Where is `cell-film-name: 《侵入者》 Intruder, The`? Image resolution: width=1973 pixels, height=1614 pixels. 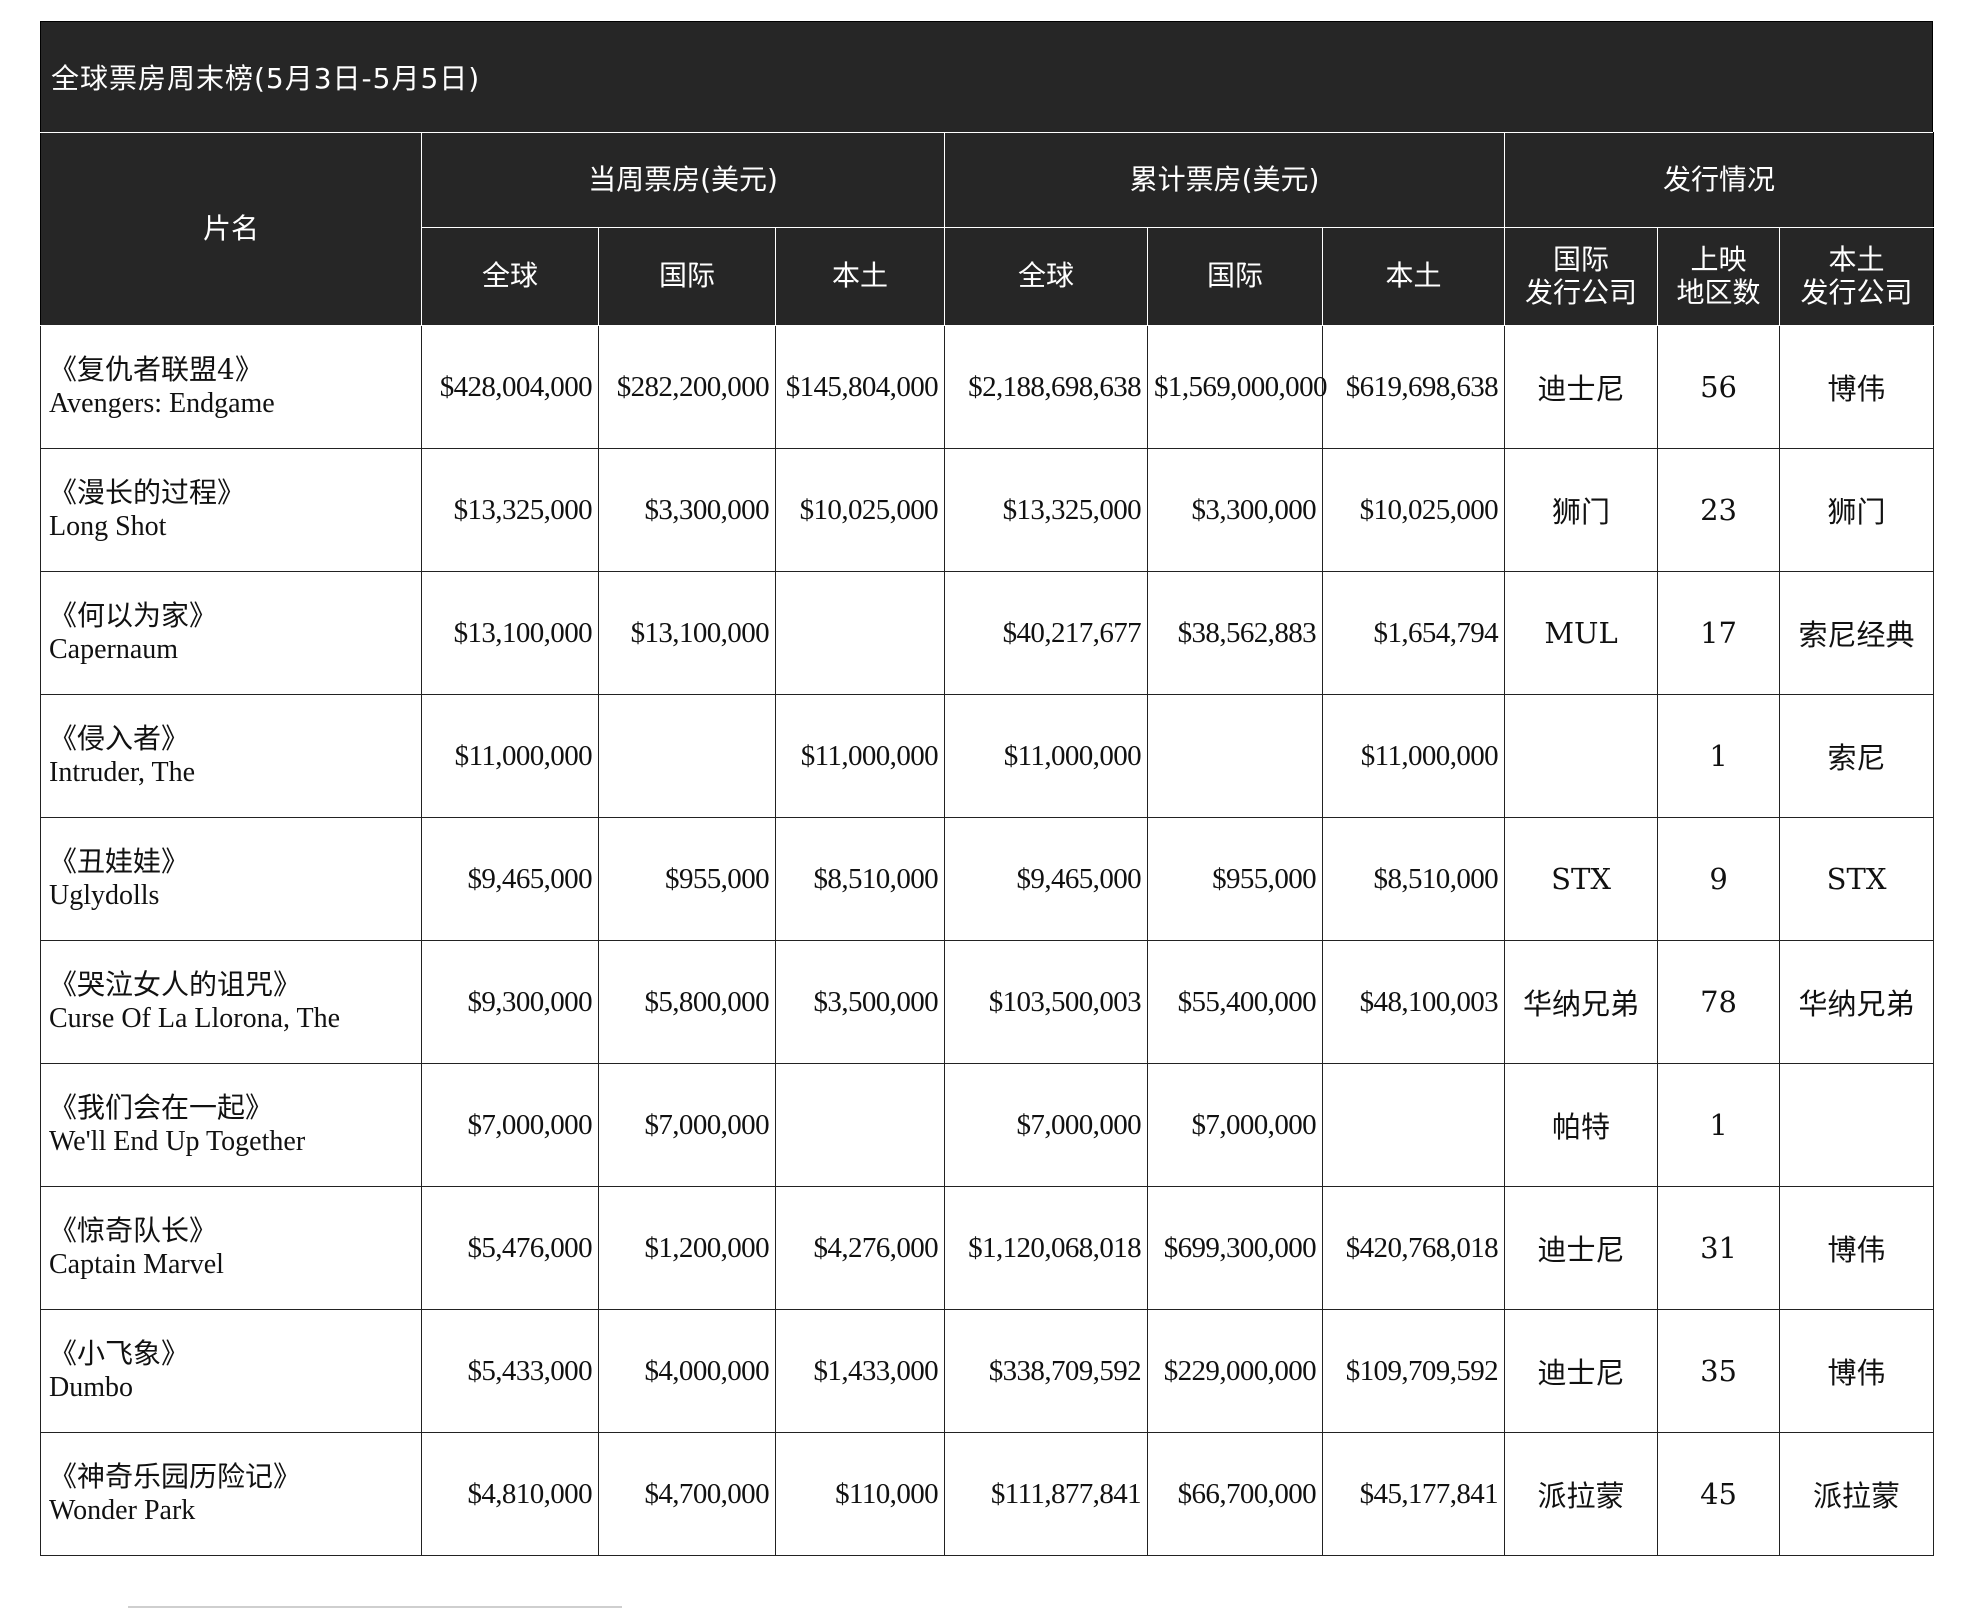 cell-film-name: 《侵入者》 Intruder, The is located at coordinates (231, 756).